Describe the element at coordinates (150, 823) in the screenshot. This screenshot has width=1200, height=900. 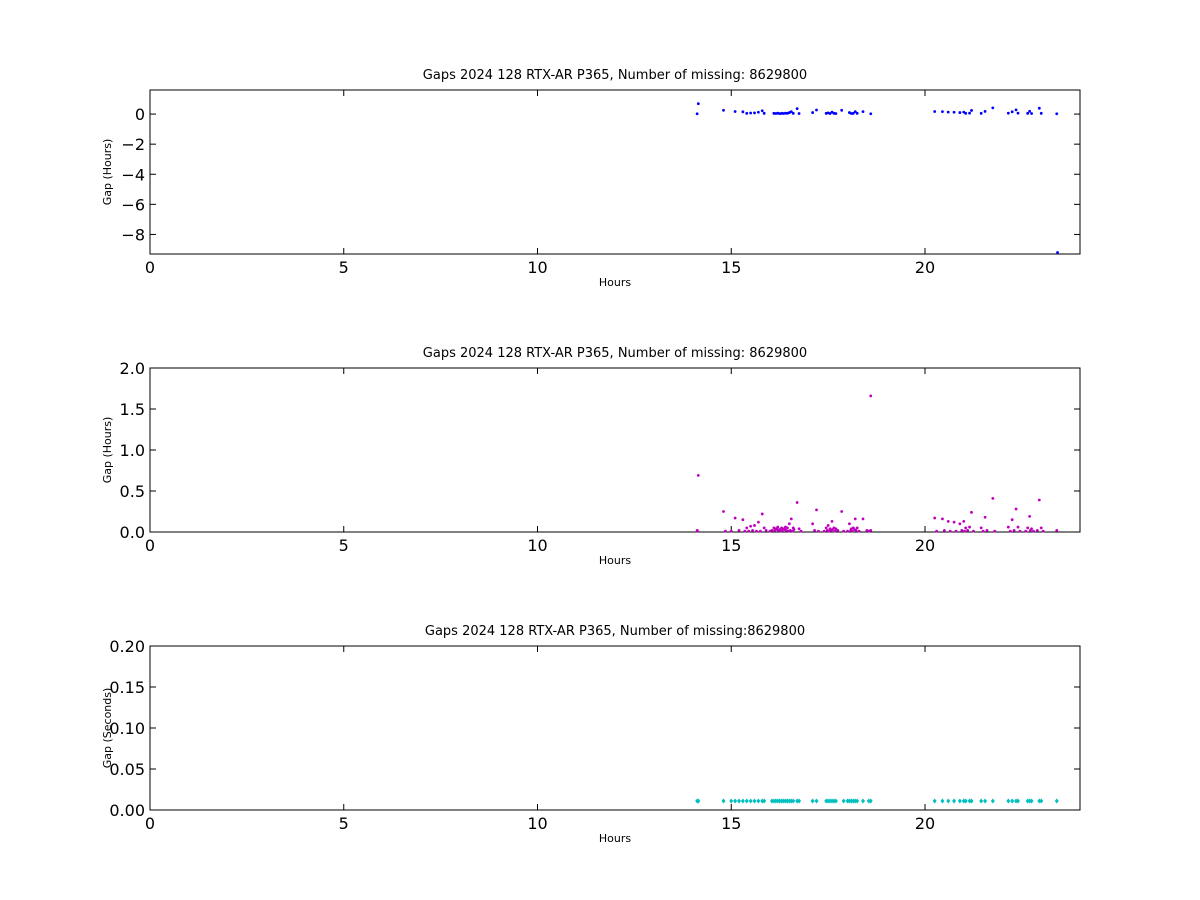
I see `subplot-3-xtick-label: 0` at that location.